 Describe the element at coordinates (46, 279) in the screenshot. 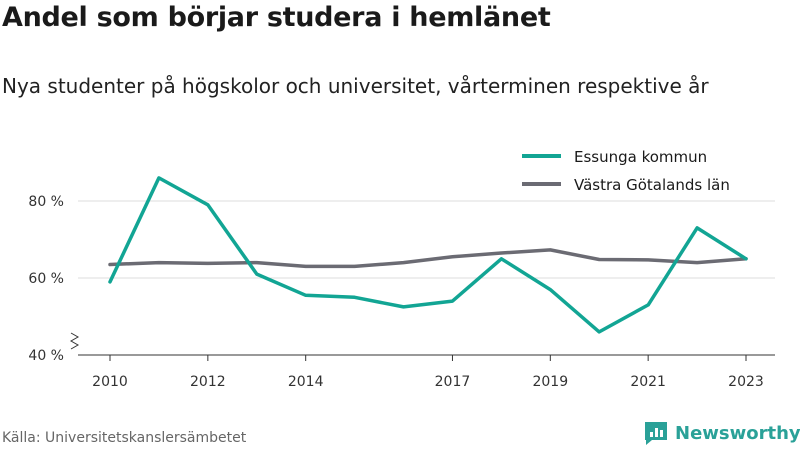

I see `y-tick-label: 60 %` at that location.